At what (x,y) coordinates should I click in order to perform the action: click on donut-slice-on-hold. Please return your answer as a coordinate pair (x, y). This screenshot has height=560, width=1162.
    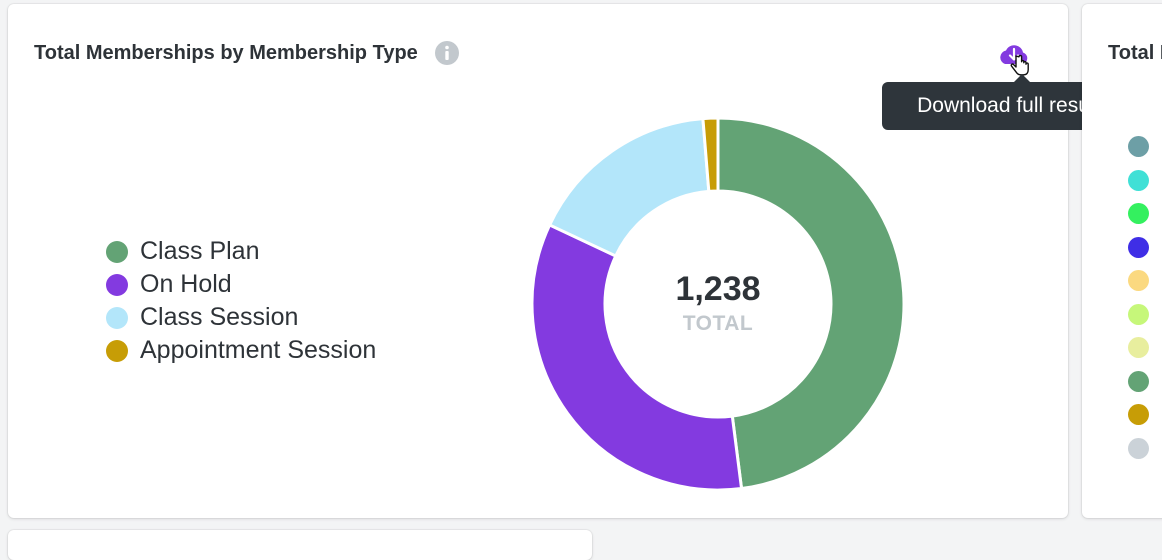
    Looking at the image, I should click on (637, 357).